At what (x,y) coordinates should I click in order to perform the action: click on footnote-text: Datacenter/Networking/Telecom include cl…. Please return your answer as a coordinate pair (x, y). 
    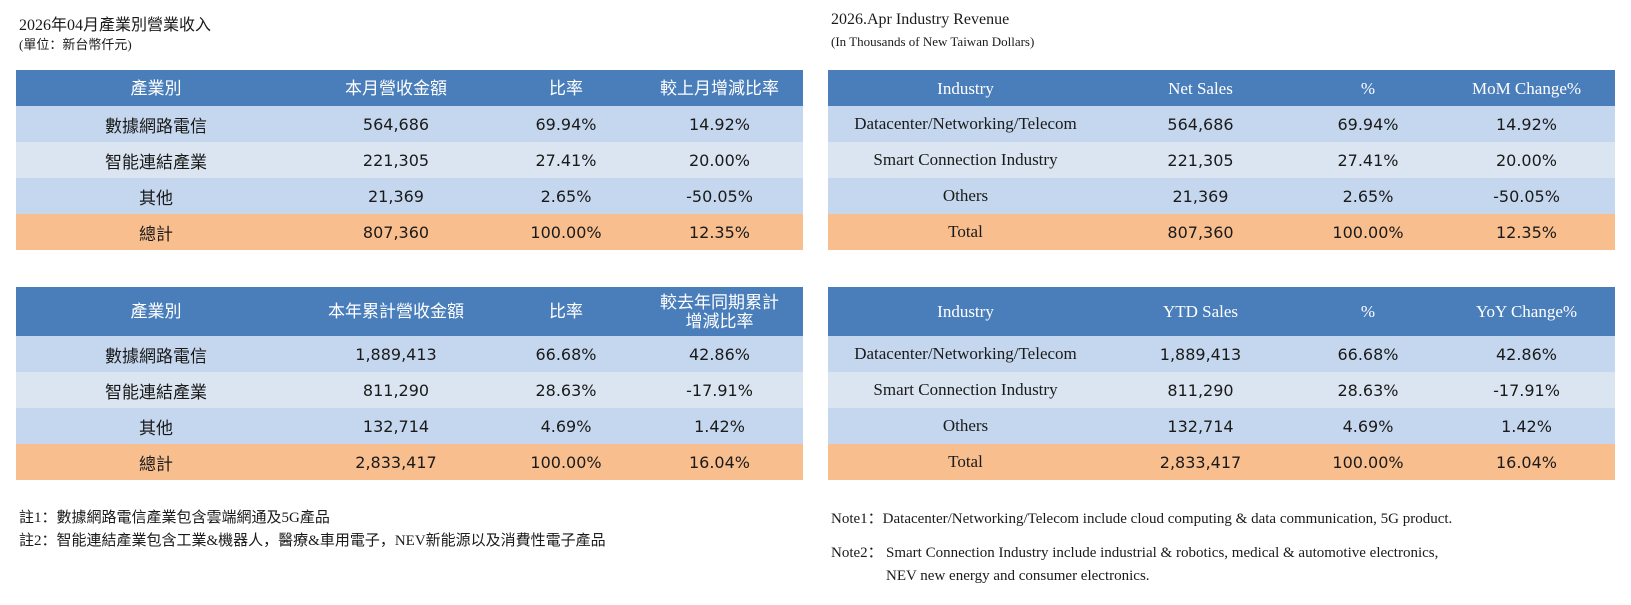
    Looking at the image, I should click on (1167, 519).